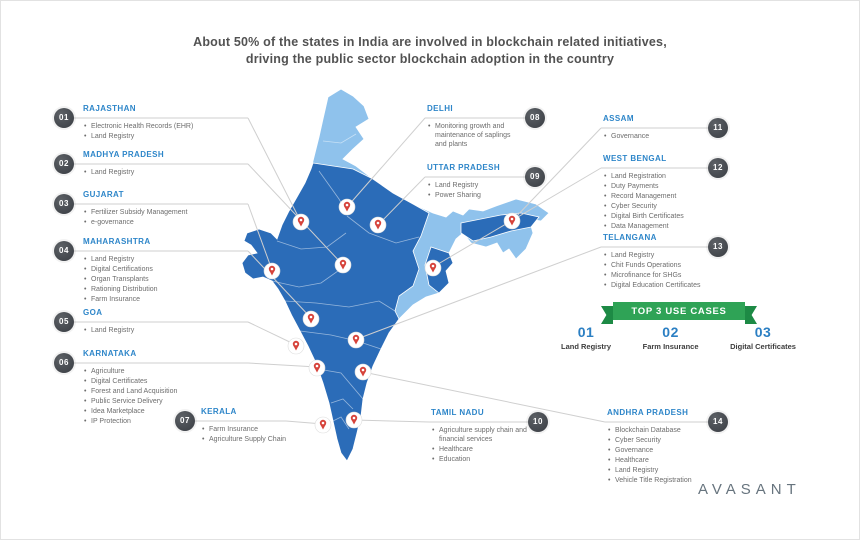 This screenshot has width=860, height=540. Describe the element at coordinates (117, 241) in the screenshot. I see `state-name: MAHARASHTRA` at that location.